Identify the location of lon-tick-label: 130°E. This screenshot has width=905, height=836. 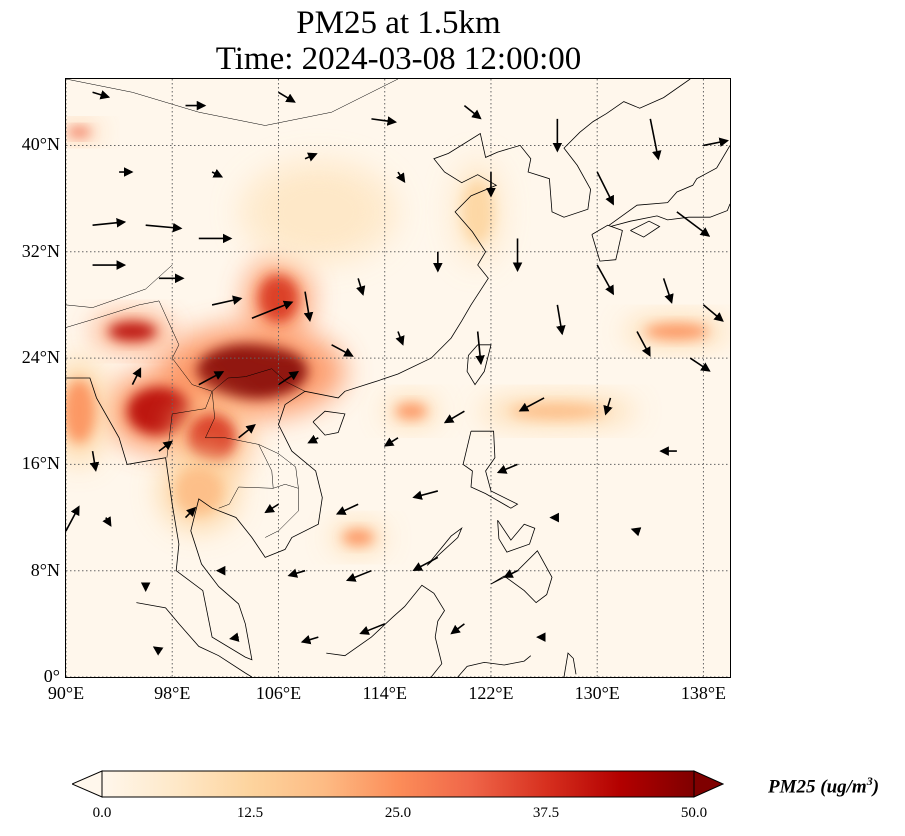
(597, 693).